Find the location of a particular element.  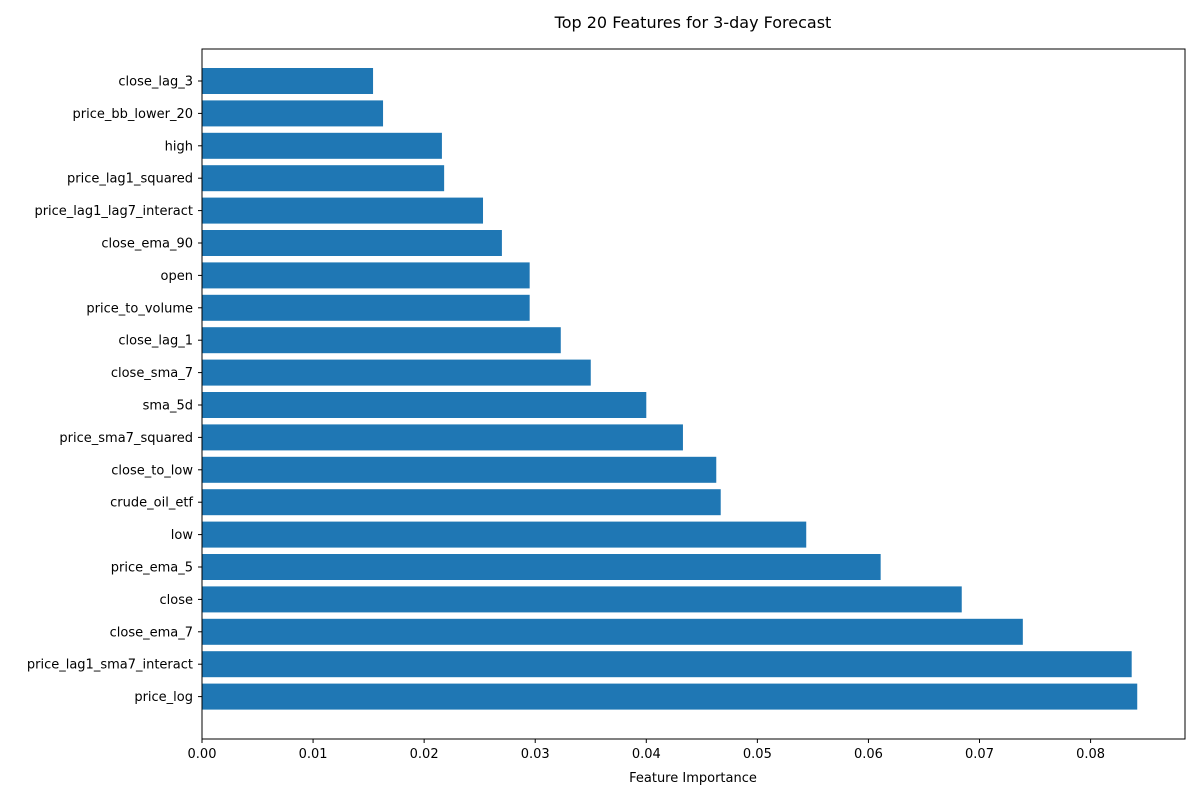

y-tick-label: price_ema_5 is located at coordinates (152, 568).